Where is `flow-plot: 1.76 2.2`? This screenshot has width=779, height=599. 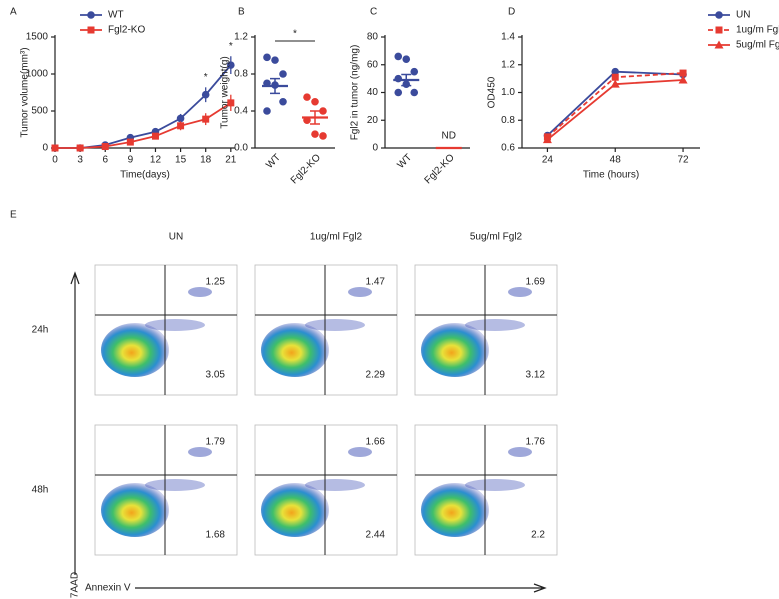
flow-plot: 1.76 2.2 is located at coordinates (486, 490).